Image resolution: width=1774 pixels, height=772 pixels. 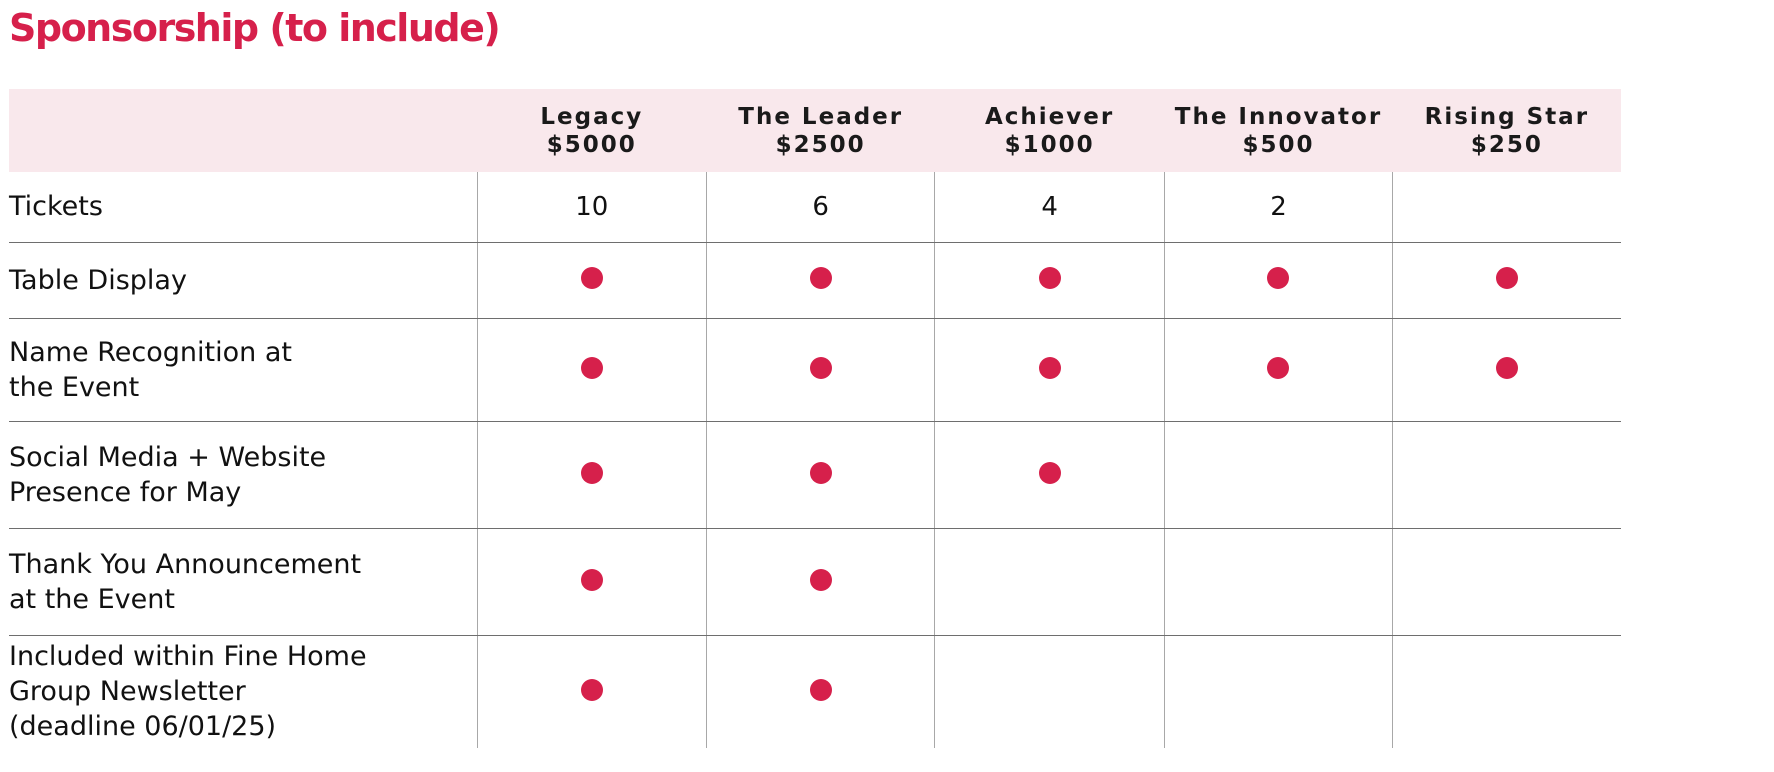 I want to click on ticket-count: 10, so click(x=592, y=206).